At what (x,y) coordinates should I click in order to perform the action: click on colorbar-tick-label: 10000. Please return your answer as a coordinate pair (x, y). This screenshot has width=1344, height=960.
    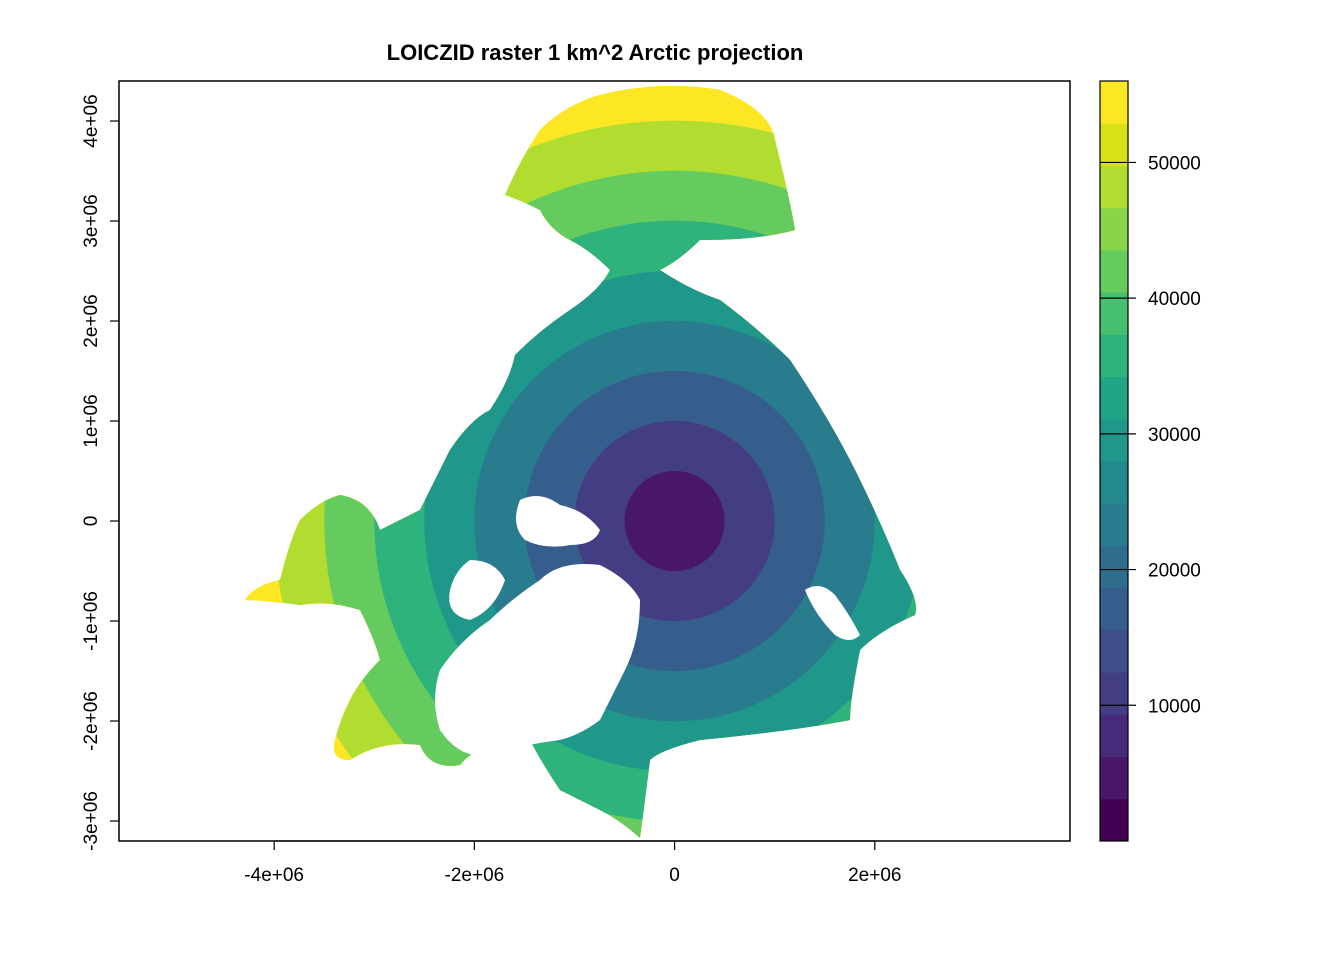
    Looking at the image, I should click on (1174, 706).